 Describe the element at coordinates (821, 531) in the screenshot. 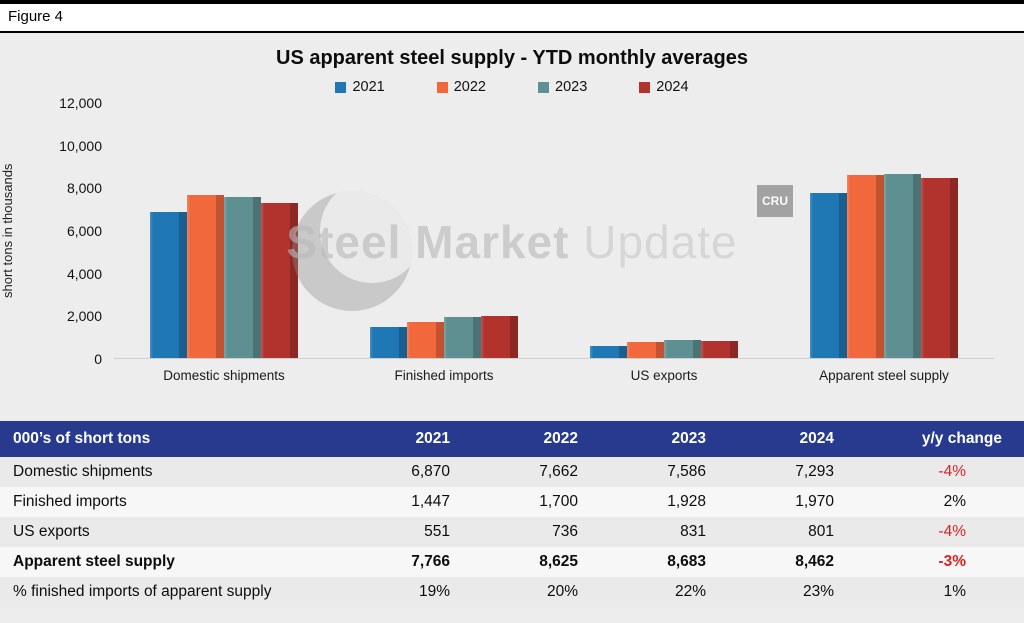

I see `table-cell: 801` at that location.